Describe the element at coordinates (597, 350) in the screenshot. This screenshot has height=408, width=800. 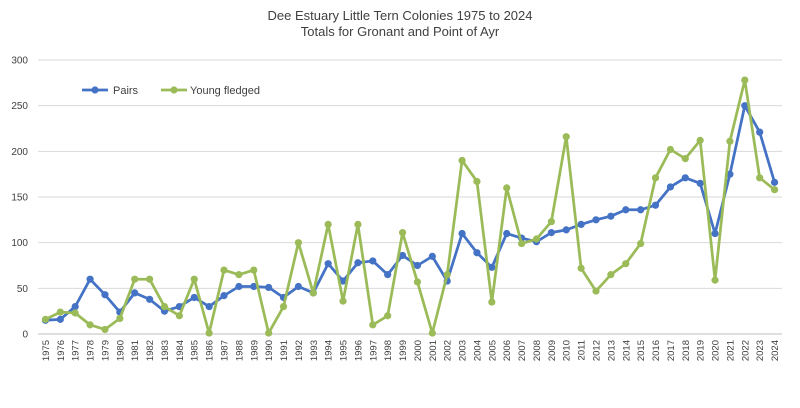
I see `x-tick-label: 2012` at that location.